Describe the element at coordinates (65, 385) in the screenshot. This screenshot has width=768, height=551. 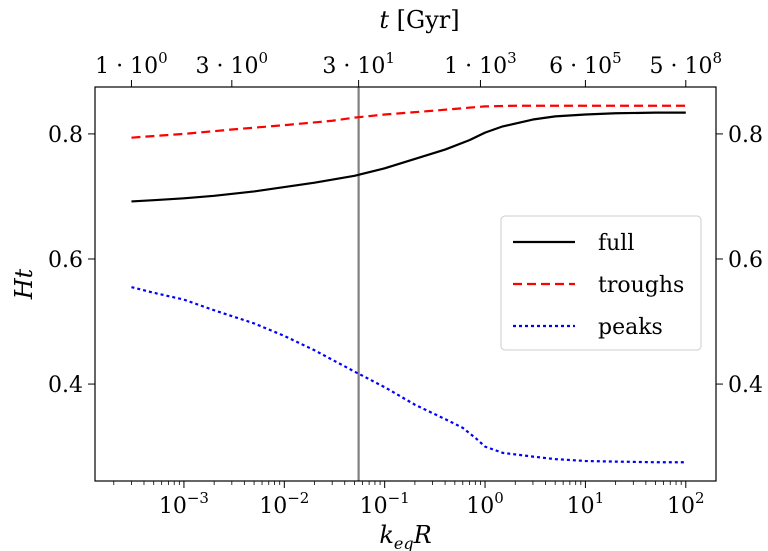
I see `y-left-tick-label: 0.4` at that location.